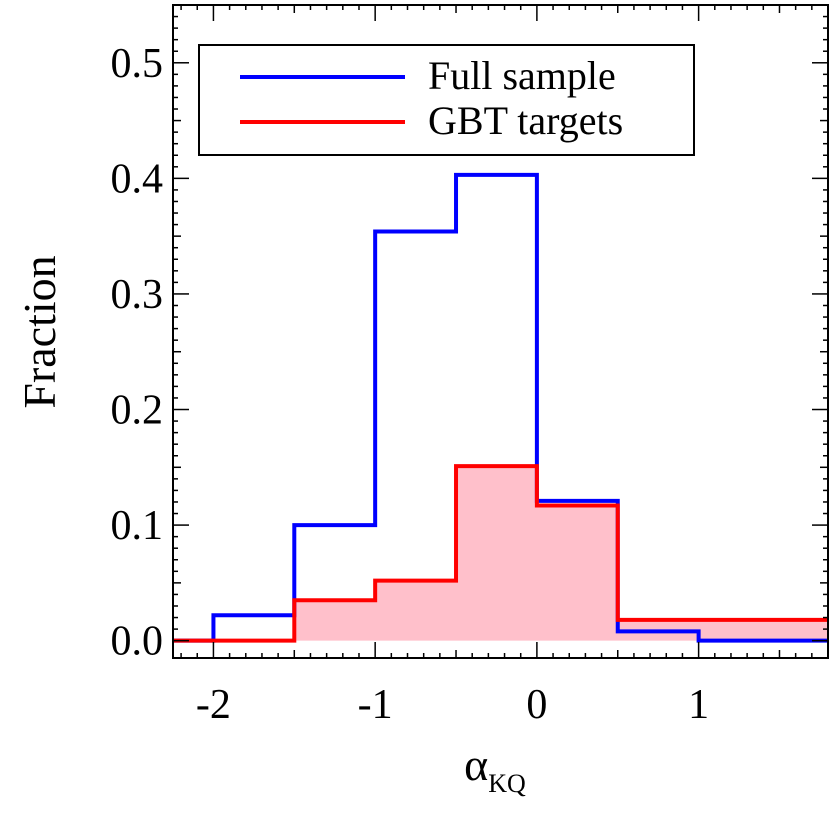 The image size is (830, 830). I want to click on x-tick-label: 1, so click(698, 705).